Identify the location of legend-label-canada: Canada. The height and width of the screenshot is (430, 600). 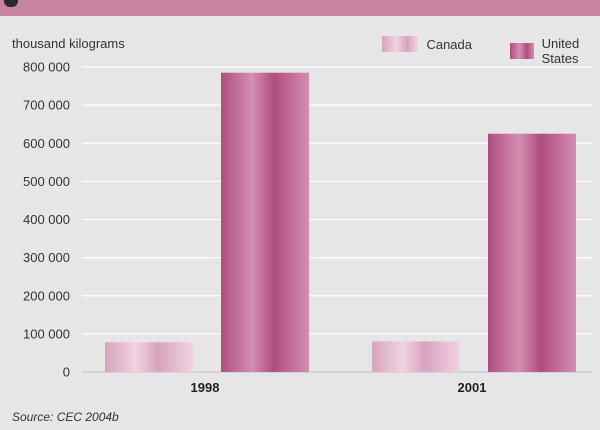
(449, 44).